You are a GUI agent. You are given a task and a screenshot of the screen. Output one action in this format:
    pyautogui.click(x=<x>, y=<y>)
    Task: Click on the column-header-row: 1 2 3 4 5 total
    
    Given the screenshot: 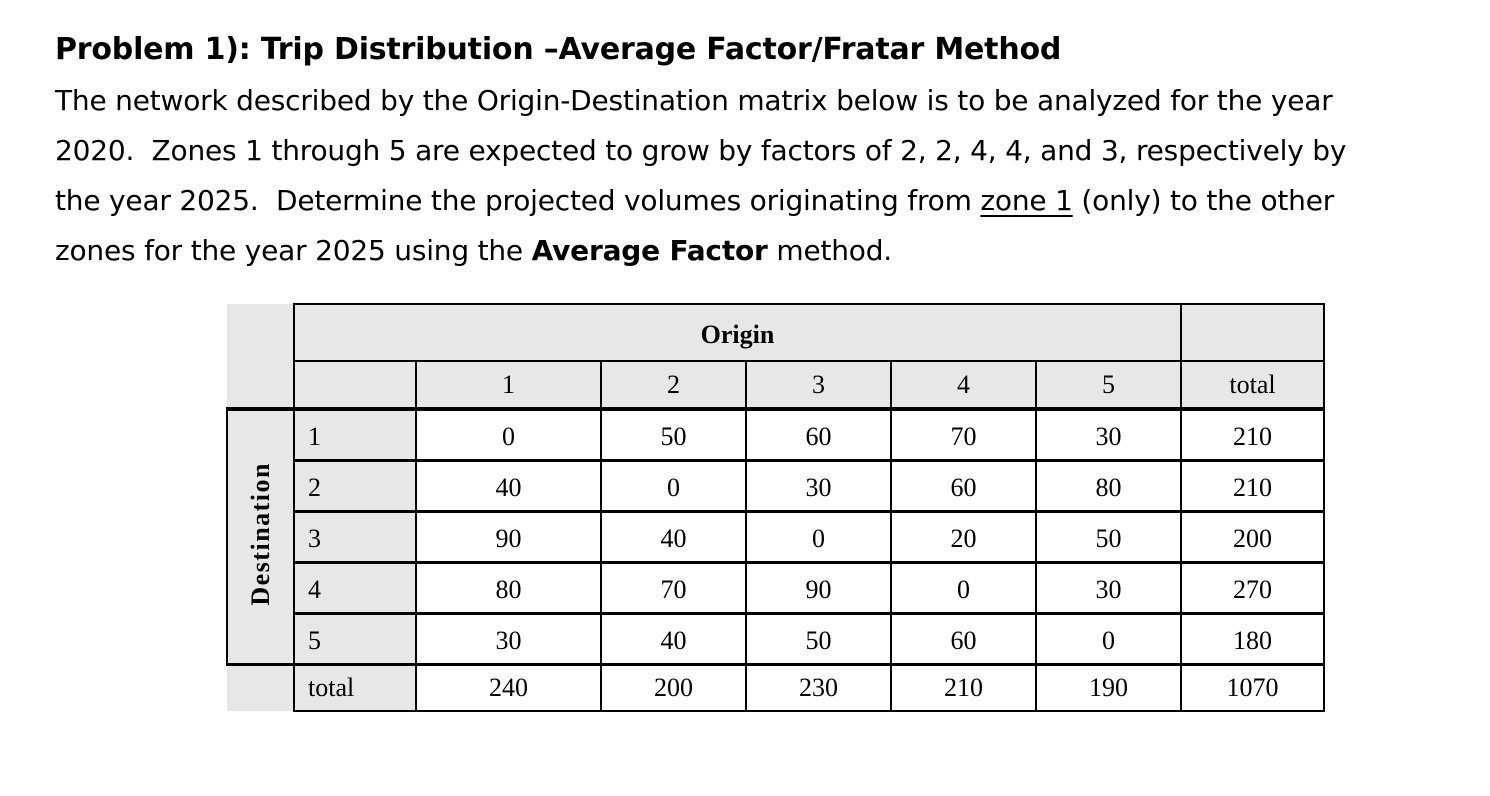 What is the action you would take?
    pyautogui.click(x=776, y=385)
    